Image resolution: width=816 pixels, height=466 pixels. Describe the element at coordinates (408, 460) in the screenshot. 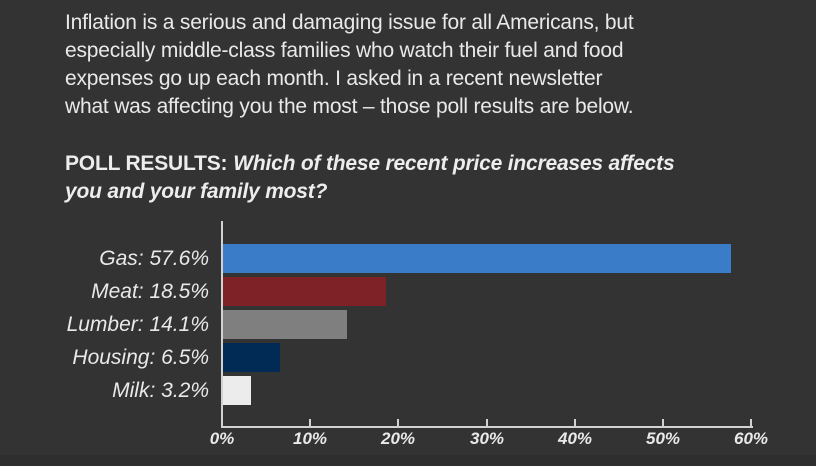

I see `bottom-strip` at that location.